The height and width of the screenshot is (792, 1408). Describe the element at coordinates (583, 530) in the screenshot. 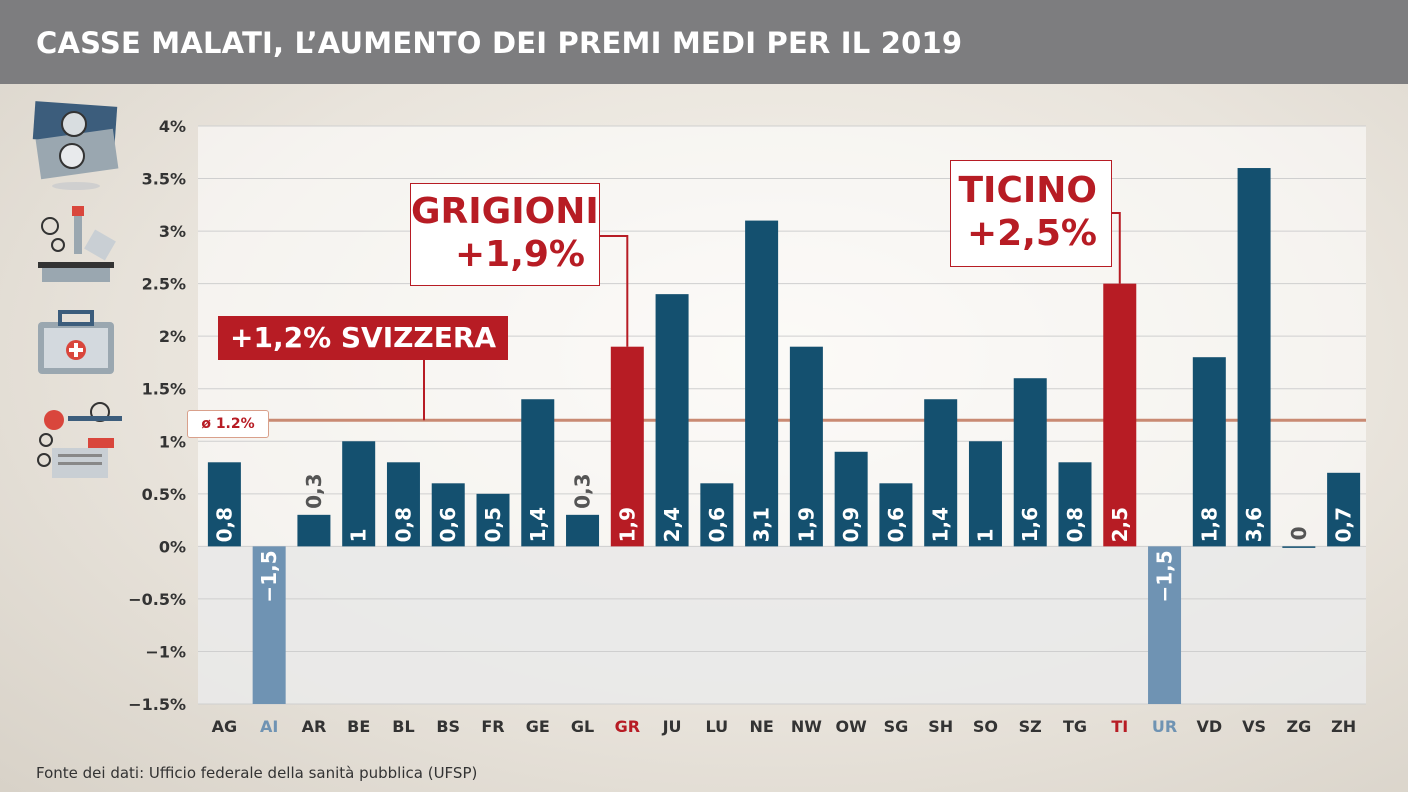

I see `bar-gl` at that location.